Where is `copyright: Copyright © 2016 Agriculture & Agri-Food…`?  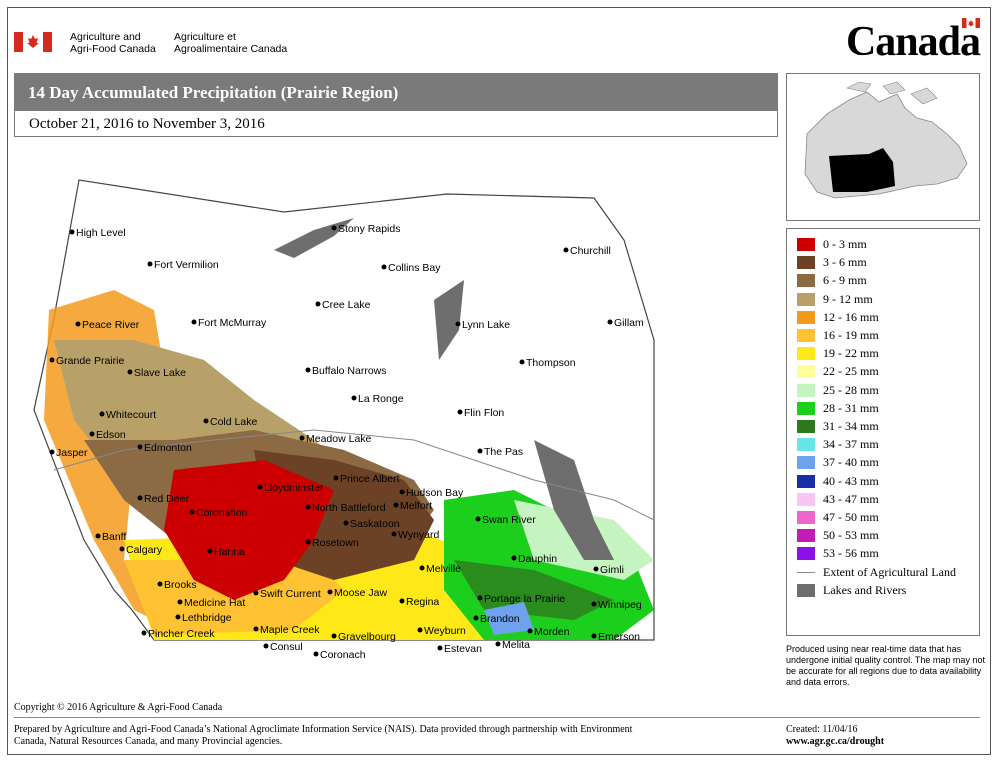
copyright: Copyright © 2016 Agriculture & Agri-Food… is located at coordinates (118, 707).